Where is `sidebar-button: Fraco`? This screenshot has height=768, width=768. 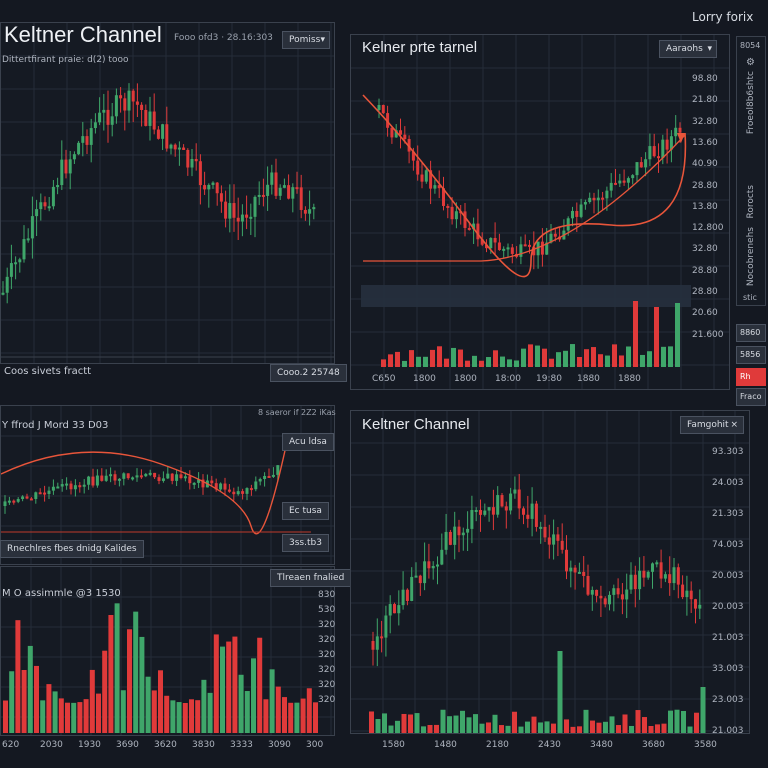
sidebar-button: Fraco is located at coordinates (751, 397).